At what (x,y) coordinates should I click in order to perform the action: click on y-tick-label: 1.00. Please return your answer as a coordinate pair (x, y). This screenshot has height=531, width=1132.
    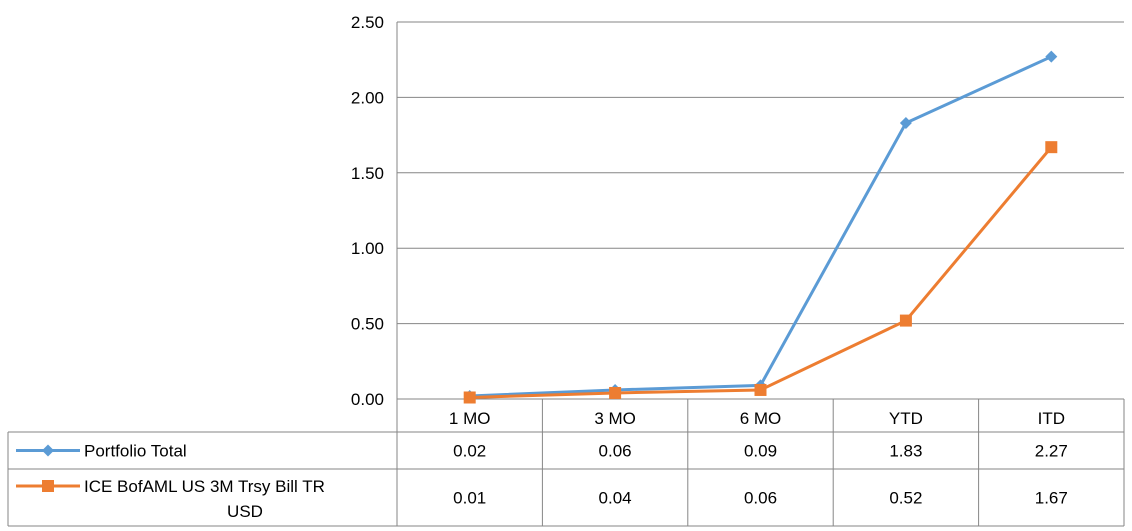
    Looking at the image, I should click on (367, 248).